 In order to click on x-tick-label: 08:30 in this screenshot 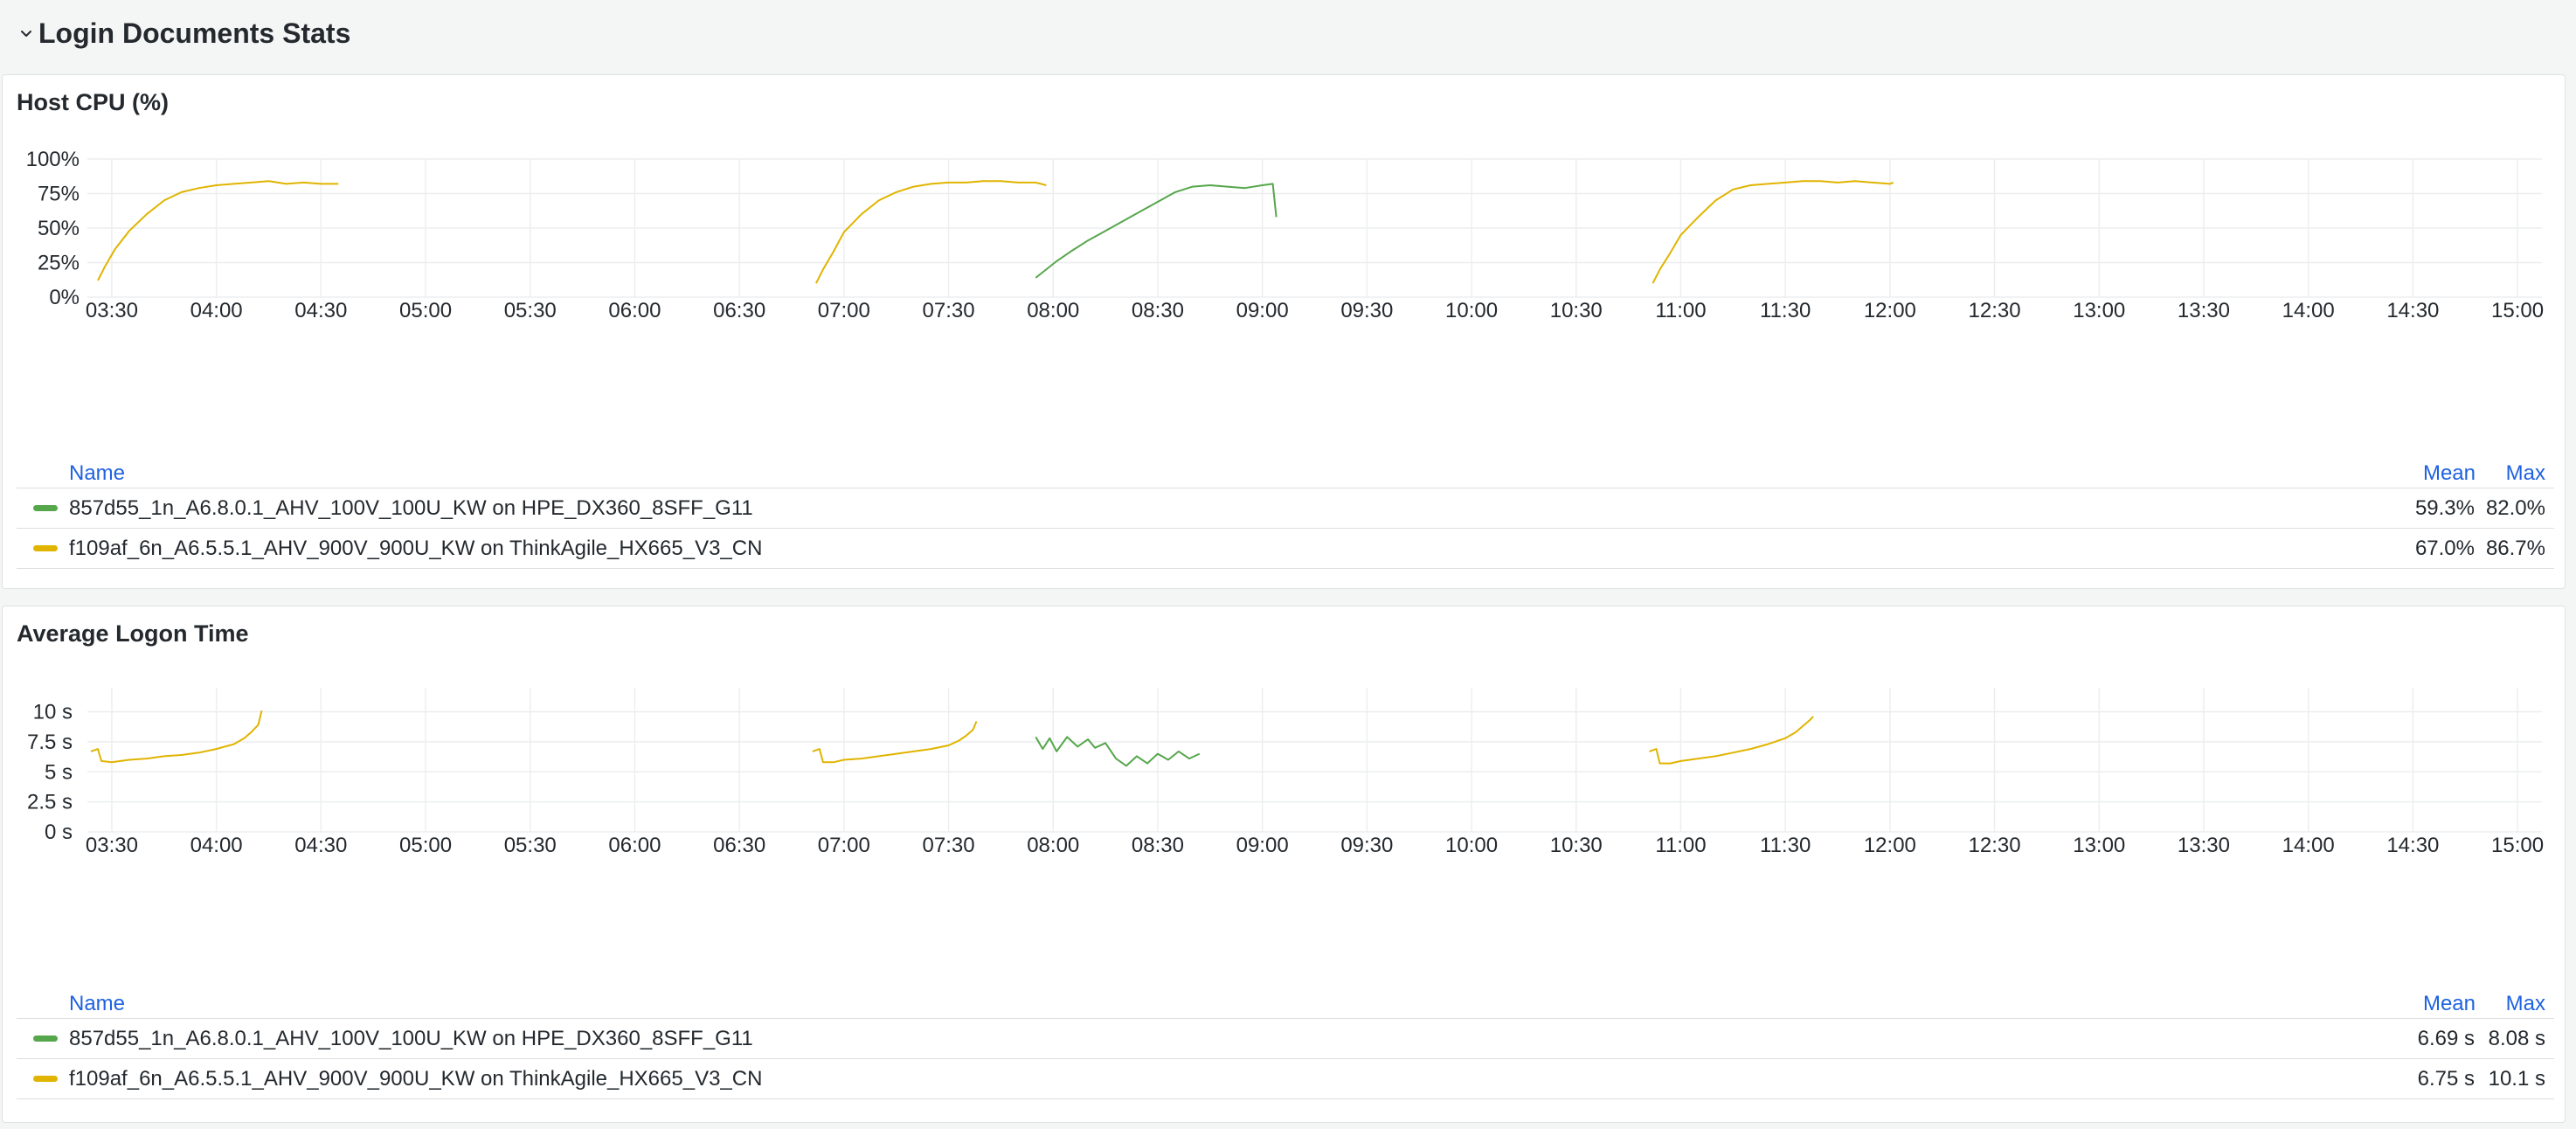, I will do `click(1158, 845)`.